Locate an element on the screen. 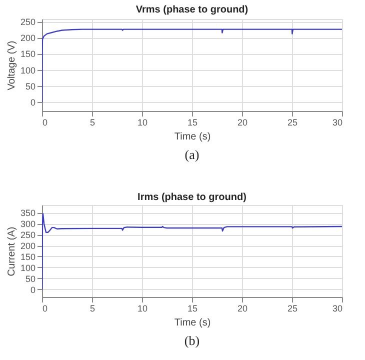  y-axis-title: Voltage (V) is located at coordinates (12, 65).